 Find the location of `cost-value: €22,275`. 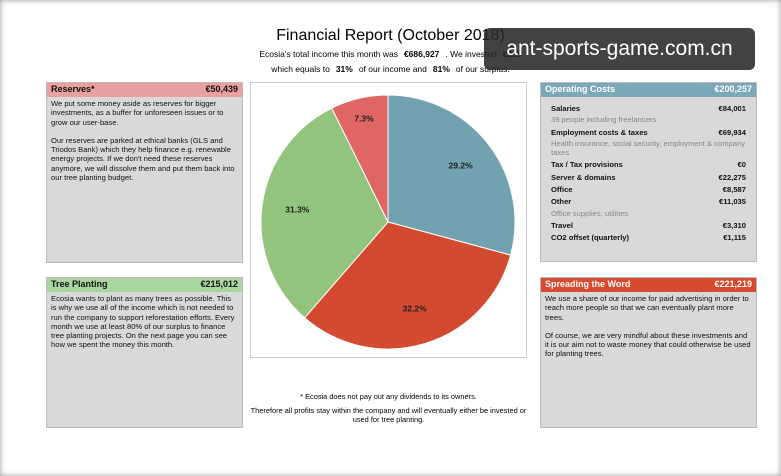

cost-value: €22,275 is located at coordinates (732, 177).